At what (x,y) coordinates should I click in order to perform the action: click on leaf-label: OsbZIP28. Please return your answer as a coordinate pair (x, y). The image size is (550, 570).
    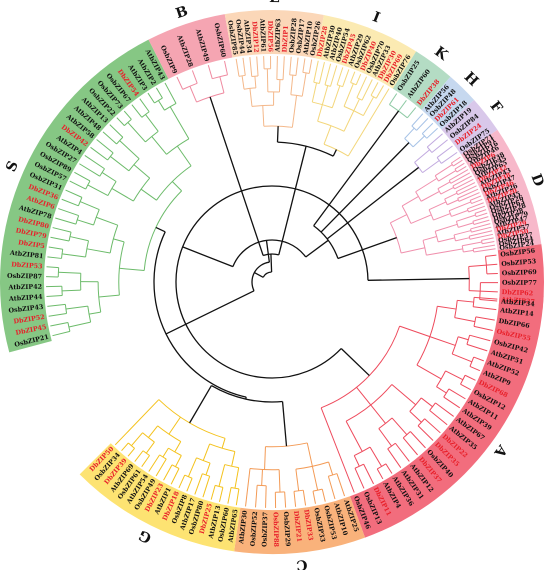
    Looking at the image, I should click on (293, 35).